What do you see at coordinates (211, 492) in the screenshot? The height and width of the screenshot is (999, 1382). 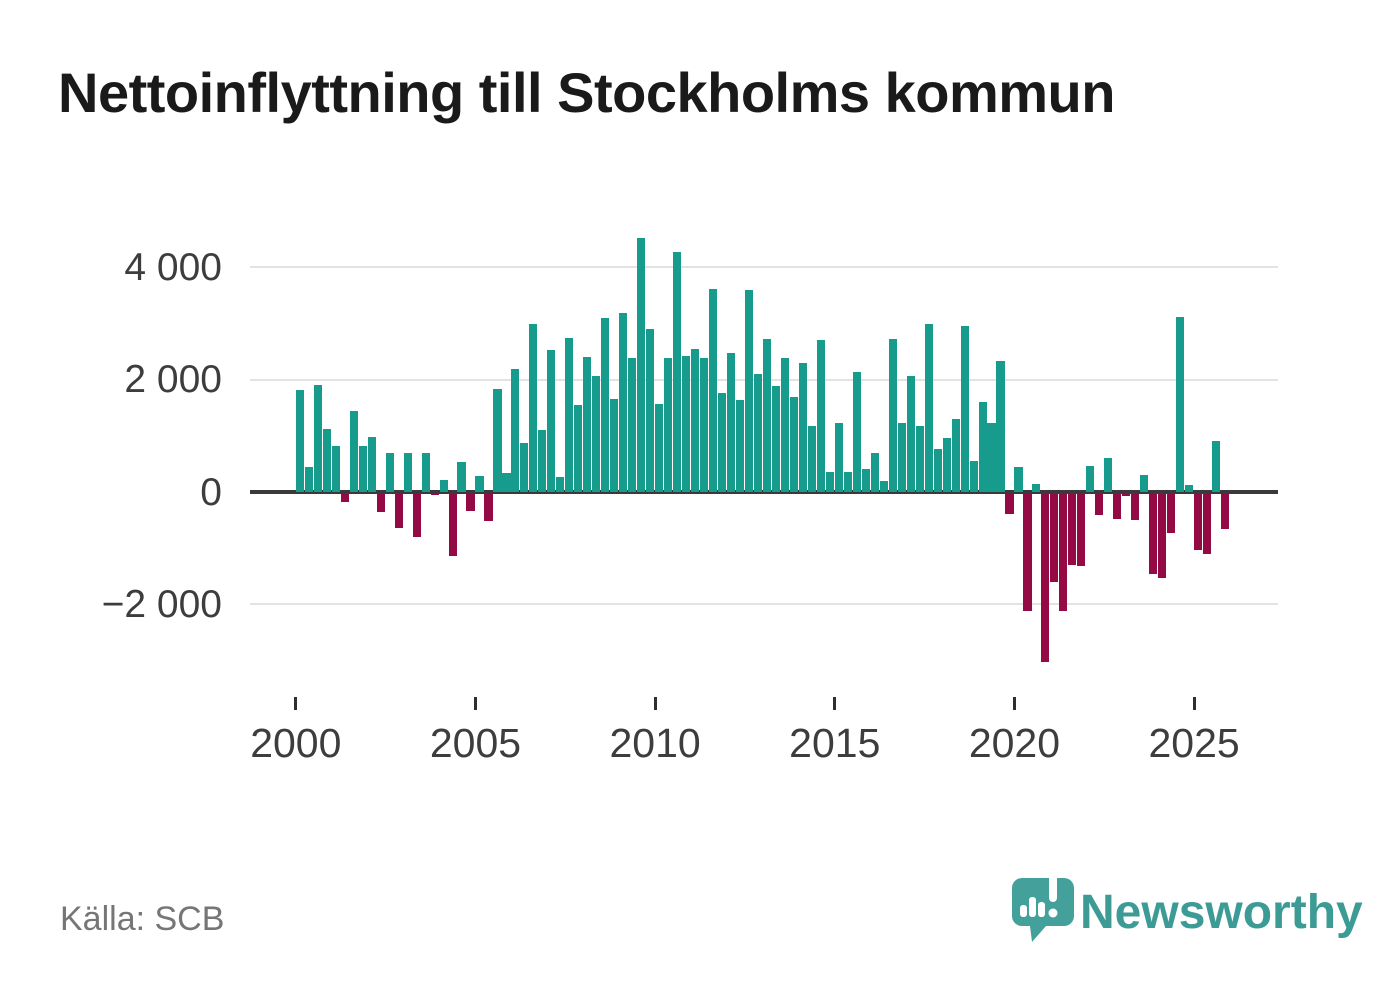 I see `y-axis-label: 0` at bounding box center [211, 492].